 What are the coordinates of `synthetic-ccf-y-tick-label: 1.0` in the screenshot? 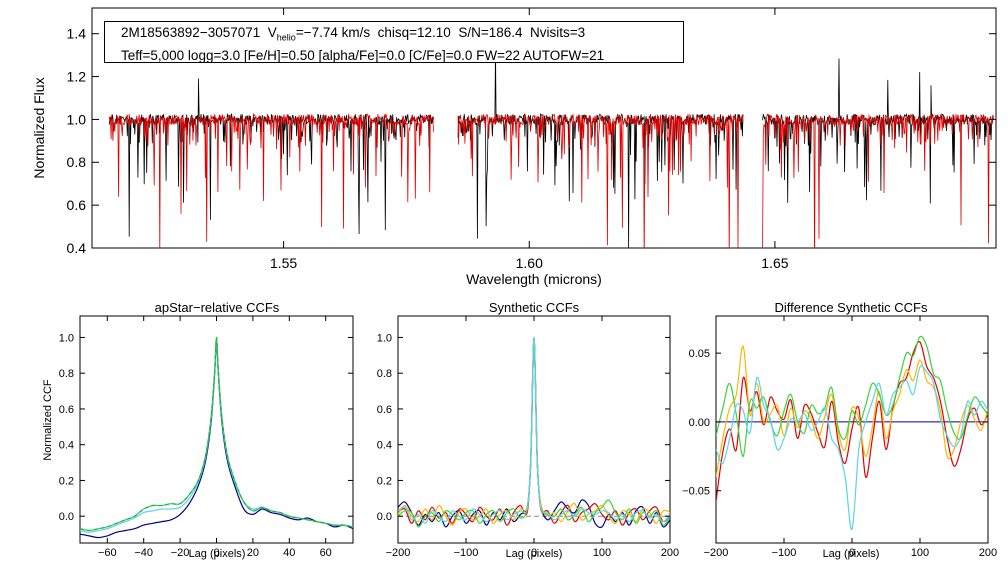 It's located at (384, 338).